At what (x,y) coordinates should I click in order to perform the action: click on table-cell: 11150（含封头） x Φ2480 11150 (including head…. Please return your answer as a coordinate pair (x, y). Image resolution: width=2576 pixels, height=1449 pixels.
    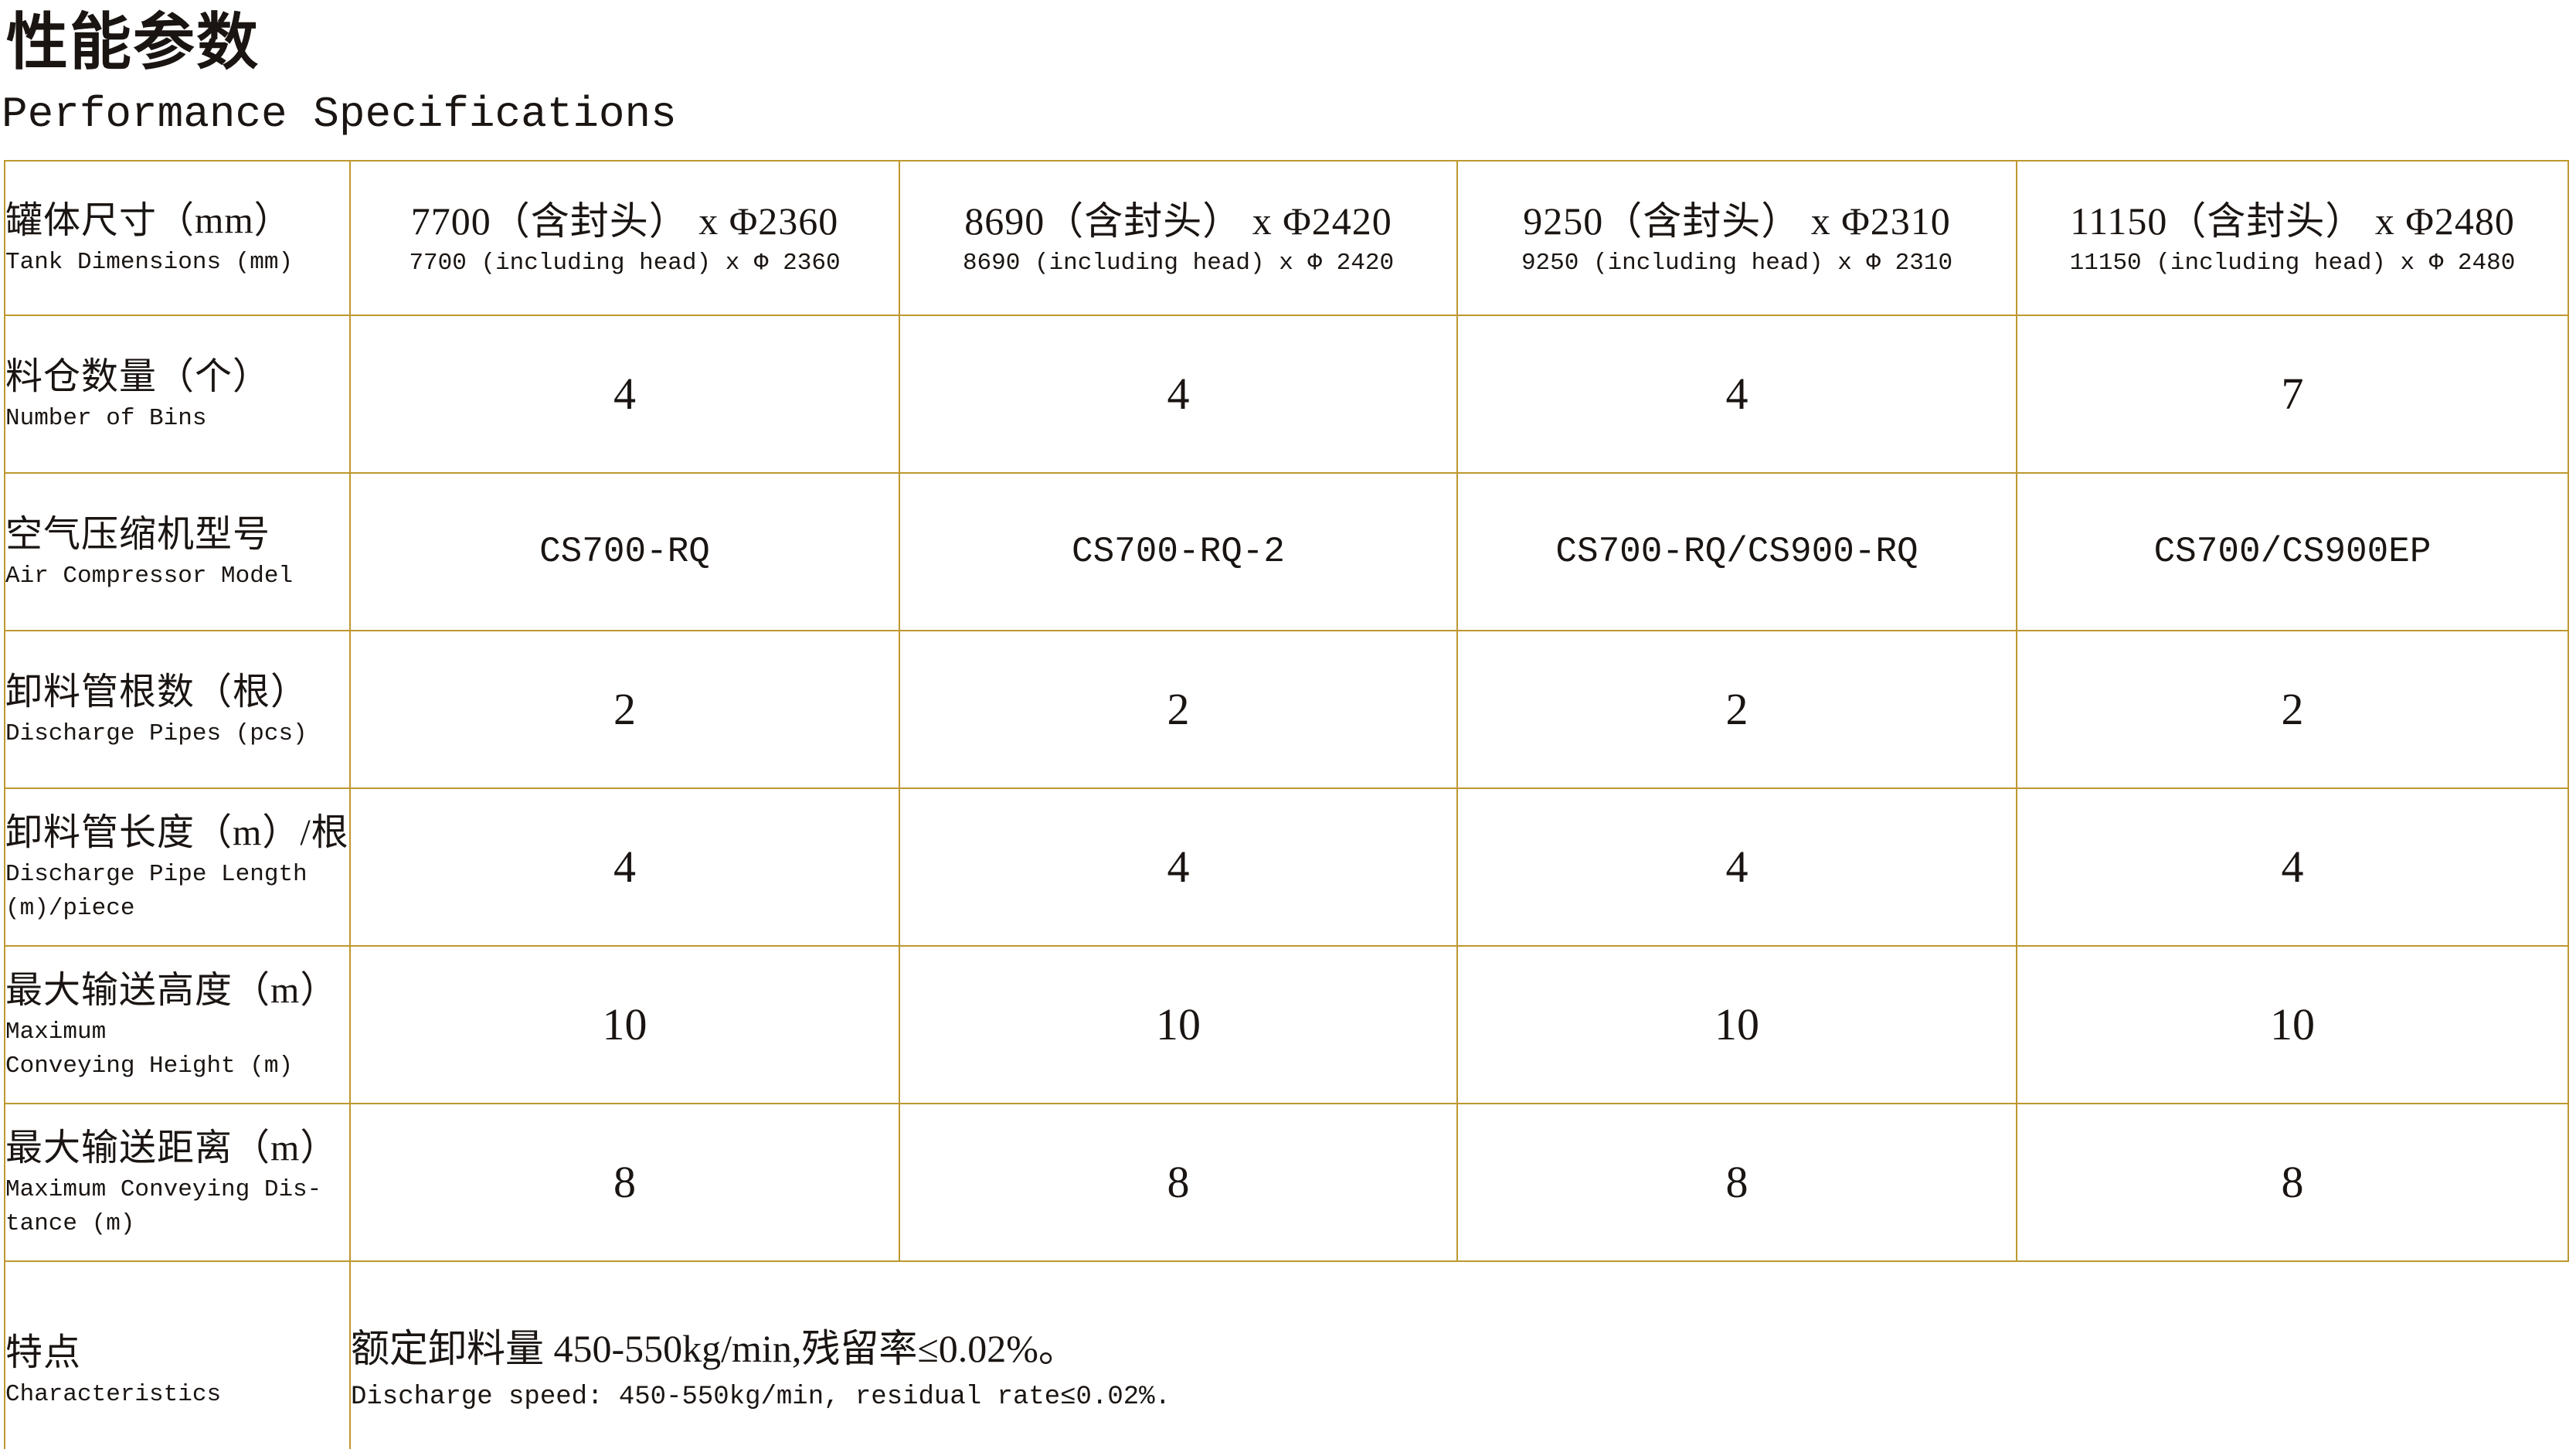
    Looking at the image, I should click on (2292, 238).